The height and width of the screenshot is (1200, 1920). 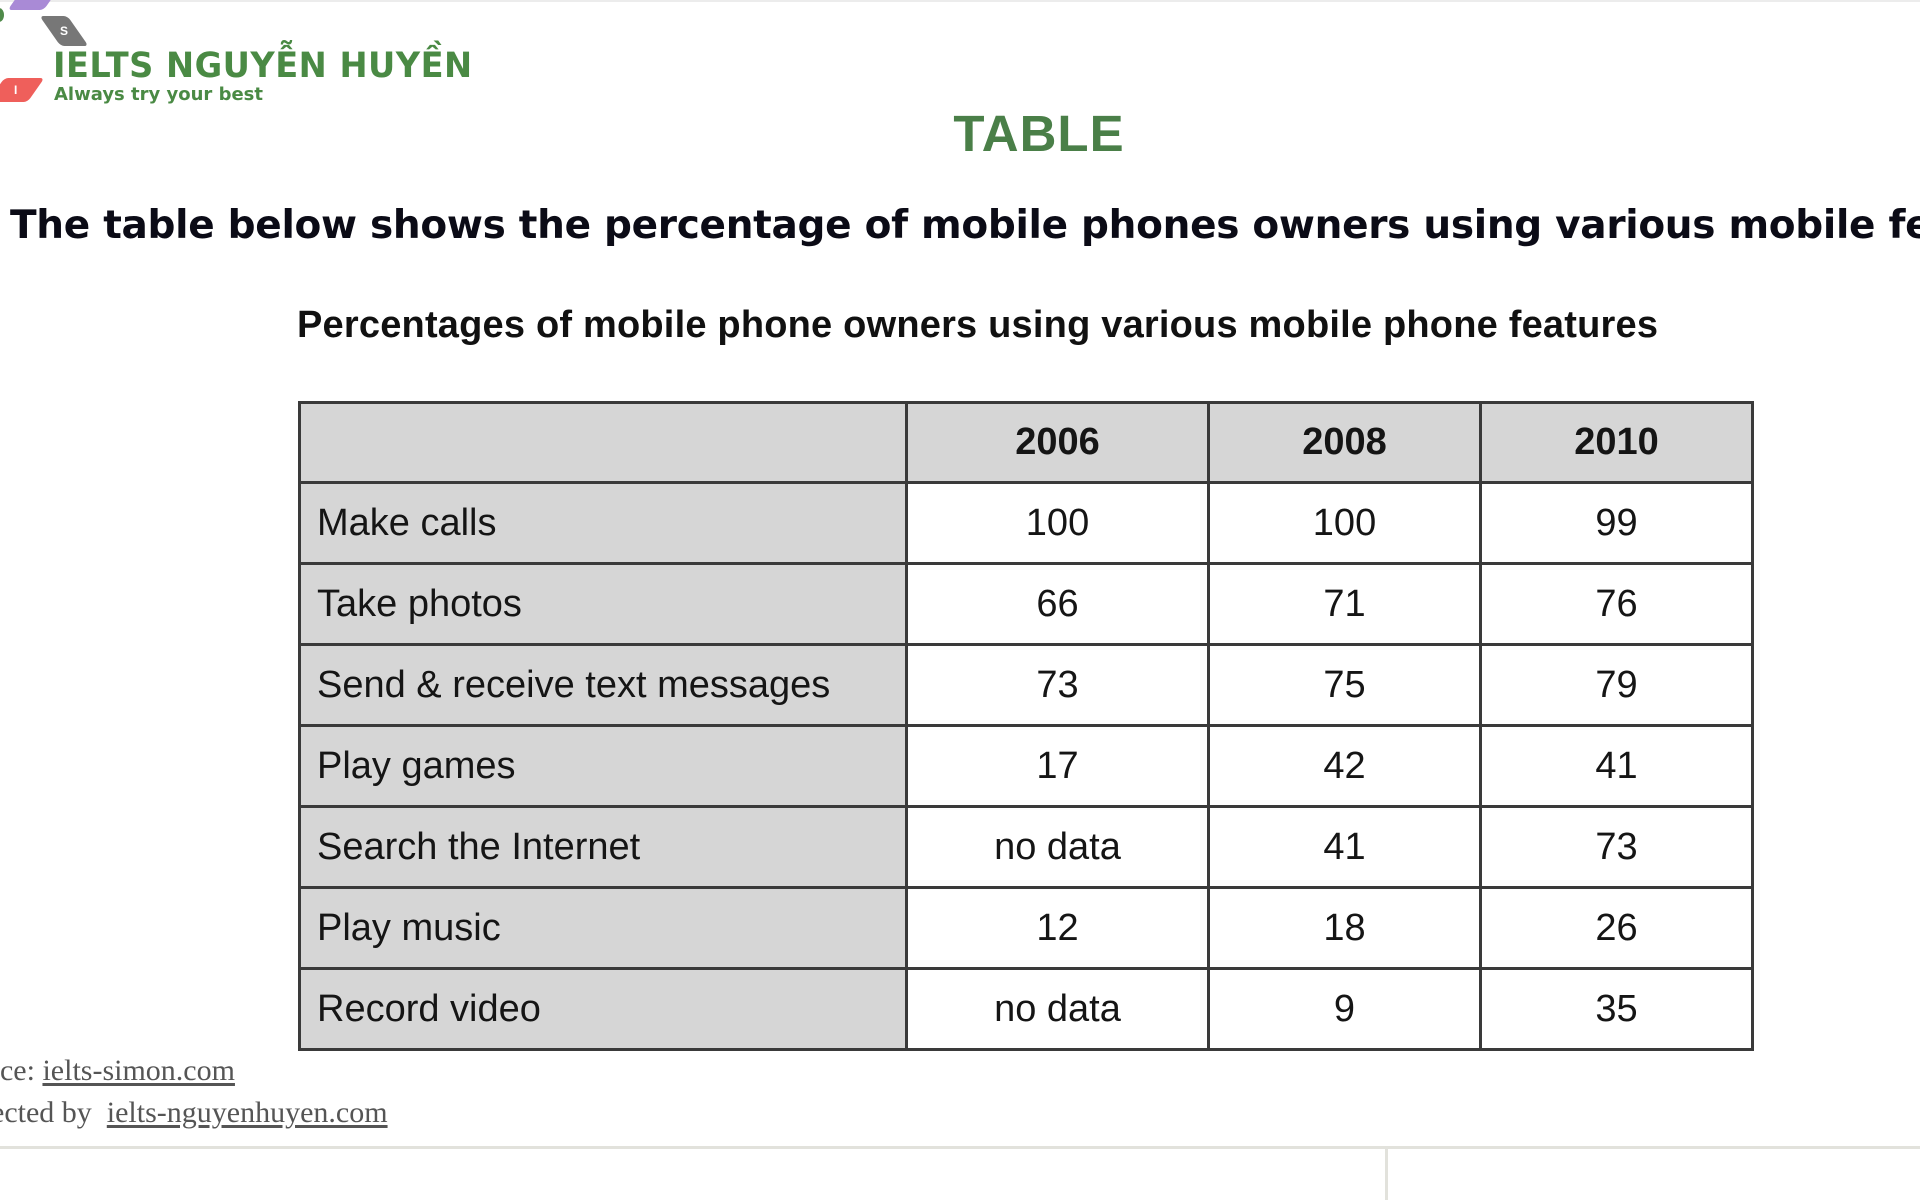 What do you see at coordinates (1057, 442) in the screenshot?
I see `header-2006: 2006` at bounding box center [1057, 442].